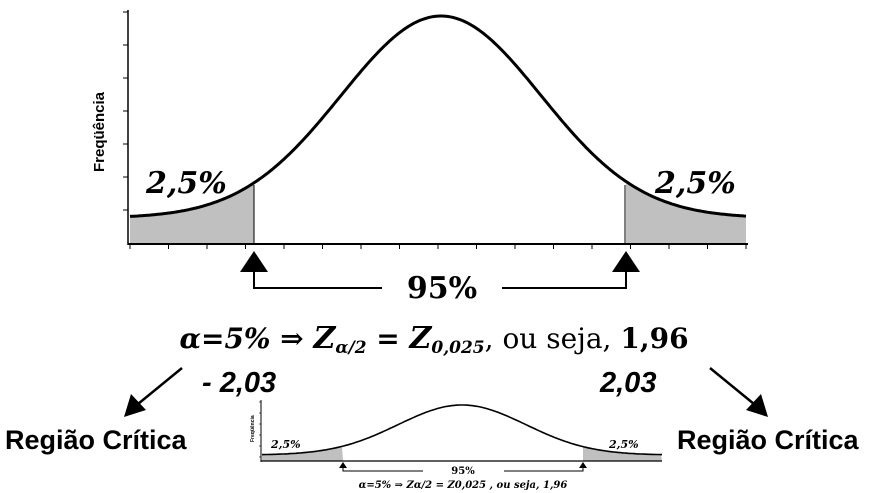 The height and width of the screenshot is (493, 892). What do you see at coordinates (99, 131) in the screenshot?
I see `y-axis-label: Freqüência` at bounding box center [99, 131].